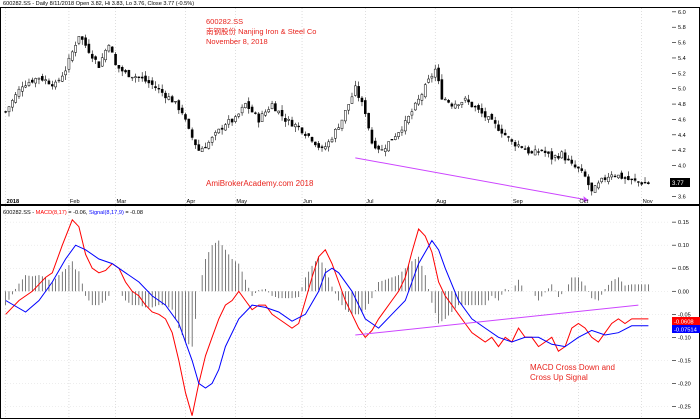  I want to click on month-label: Aug, so click(441, 202).